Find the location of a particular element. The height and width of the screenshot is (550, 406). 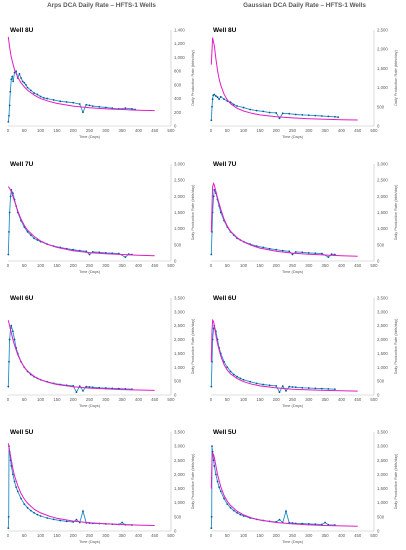

x-tick-label: 0 is located at coordinates (211, 399).